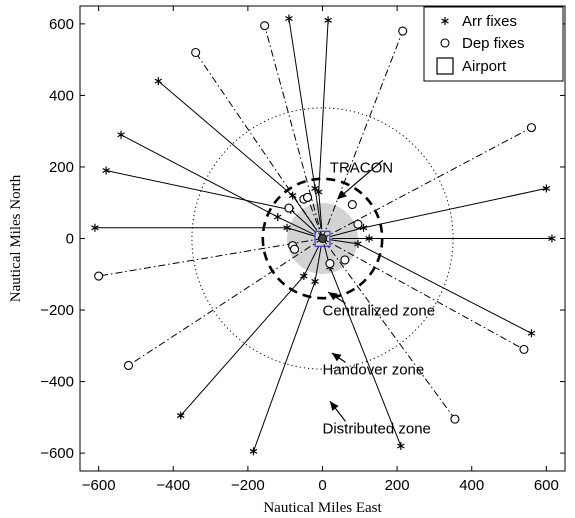  I want to click on y-tick-label-0: −600, so click(57, 453).